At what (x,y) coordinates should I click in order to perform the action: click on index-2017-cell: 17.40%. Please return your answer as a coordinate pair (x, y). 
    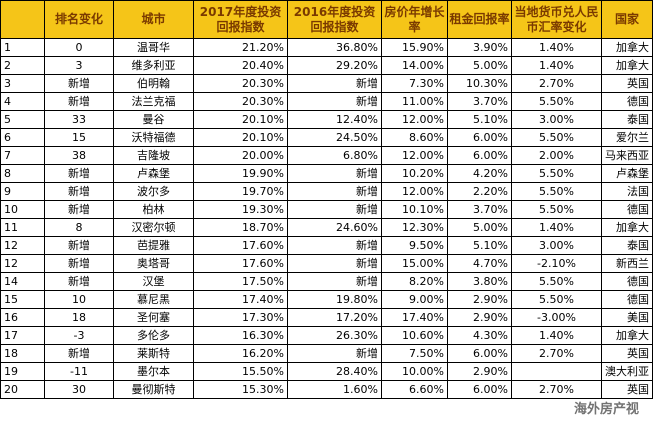
    Looking at the image, I should click on (240, 299).